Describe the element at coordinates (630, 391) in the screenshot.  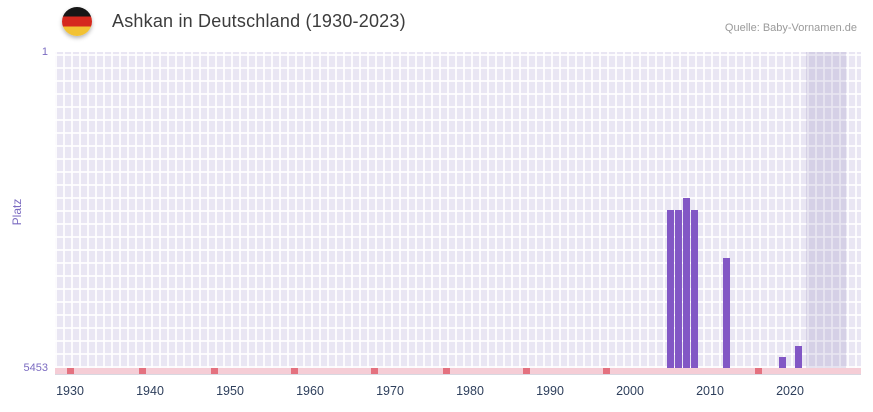
I see `x-tick-2000: 2000` at that location.